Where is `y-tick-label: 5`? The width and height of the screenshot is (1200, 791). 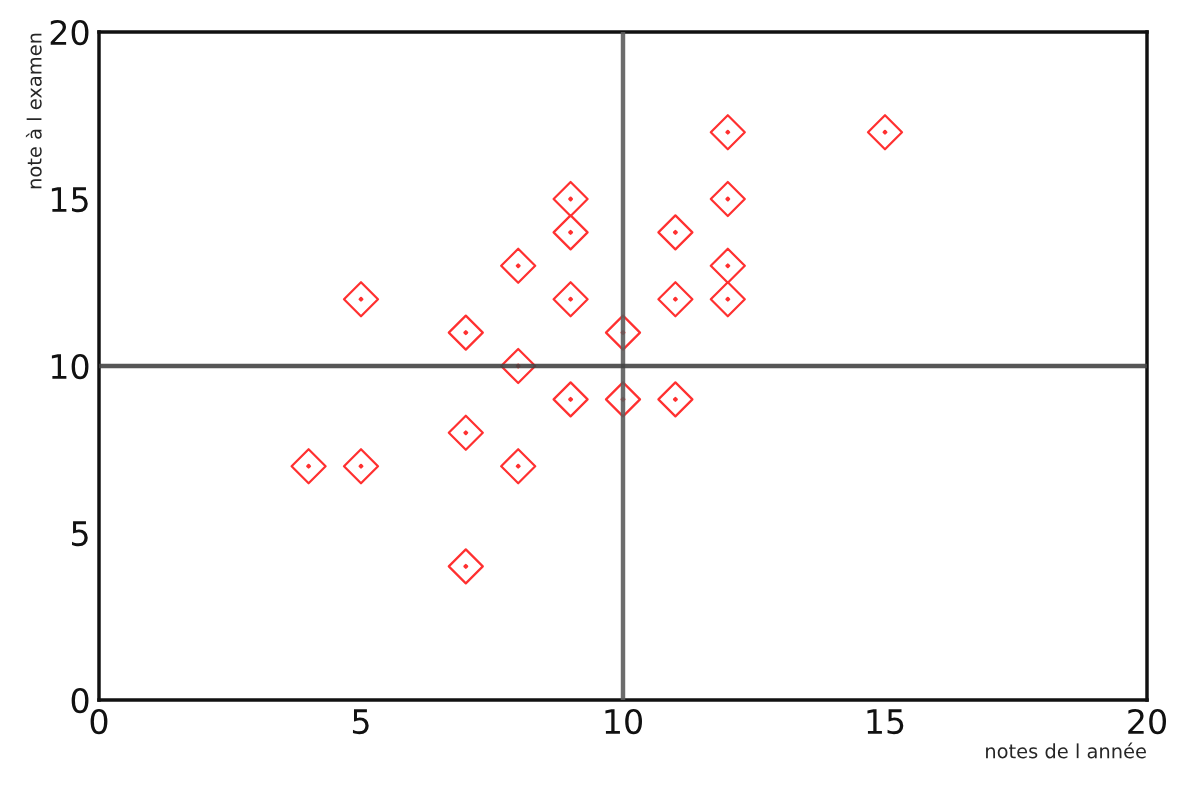
y-tick-label: 5 is located at coordinates (80, 534).